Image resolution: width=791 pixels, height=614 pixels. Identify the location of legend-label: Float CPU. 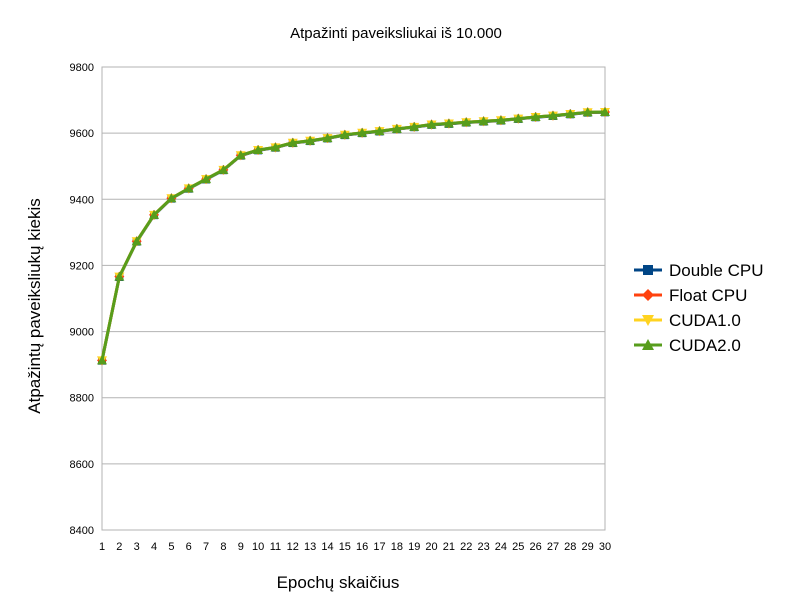
(708, 295).